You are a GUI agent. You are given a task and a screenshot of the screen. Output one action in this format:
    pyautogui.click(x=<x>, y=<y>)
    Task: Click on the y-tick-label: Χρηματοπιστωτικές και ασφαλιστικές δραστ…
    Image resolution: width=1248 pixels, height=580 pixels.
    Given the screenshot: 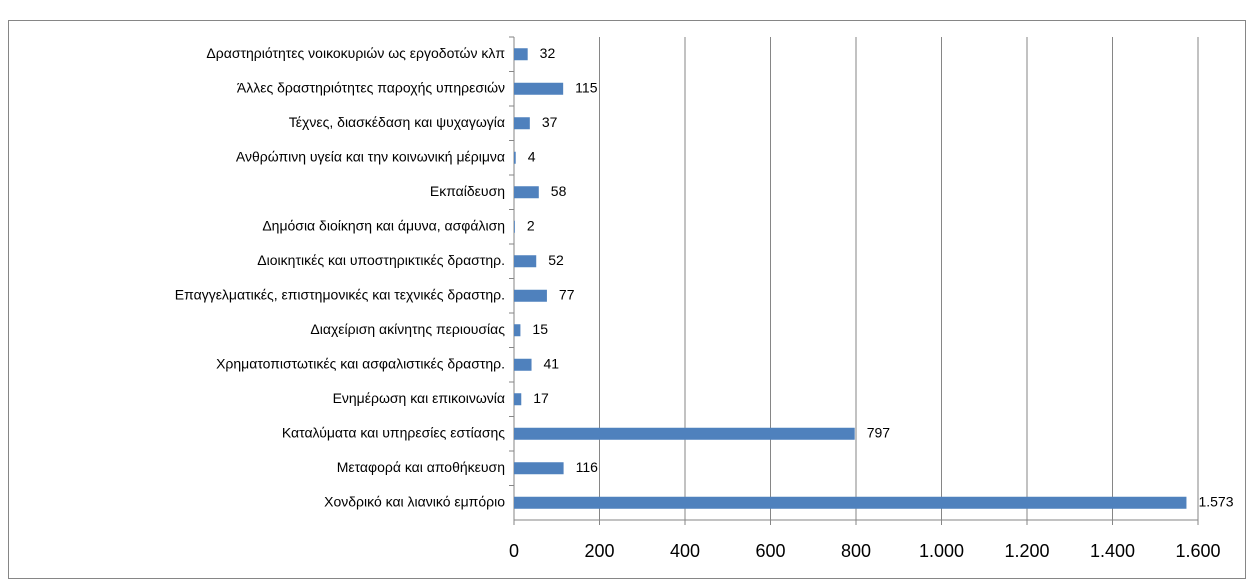 What is the action you would take?
    pyautogui.click(x=360, y=363)
    